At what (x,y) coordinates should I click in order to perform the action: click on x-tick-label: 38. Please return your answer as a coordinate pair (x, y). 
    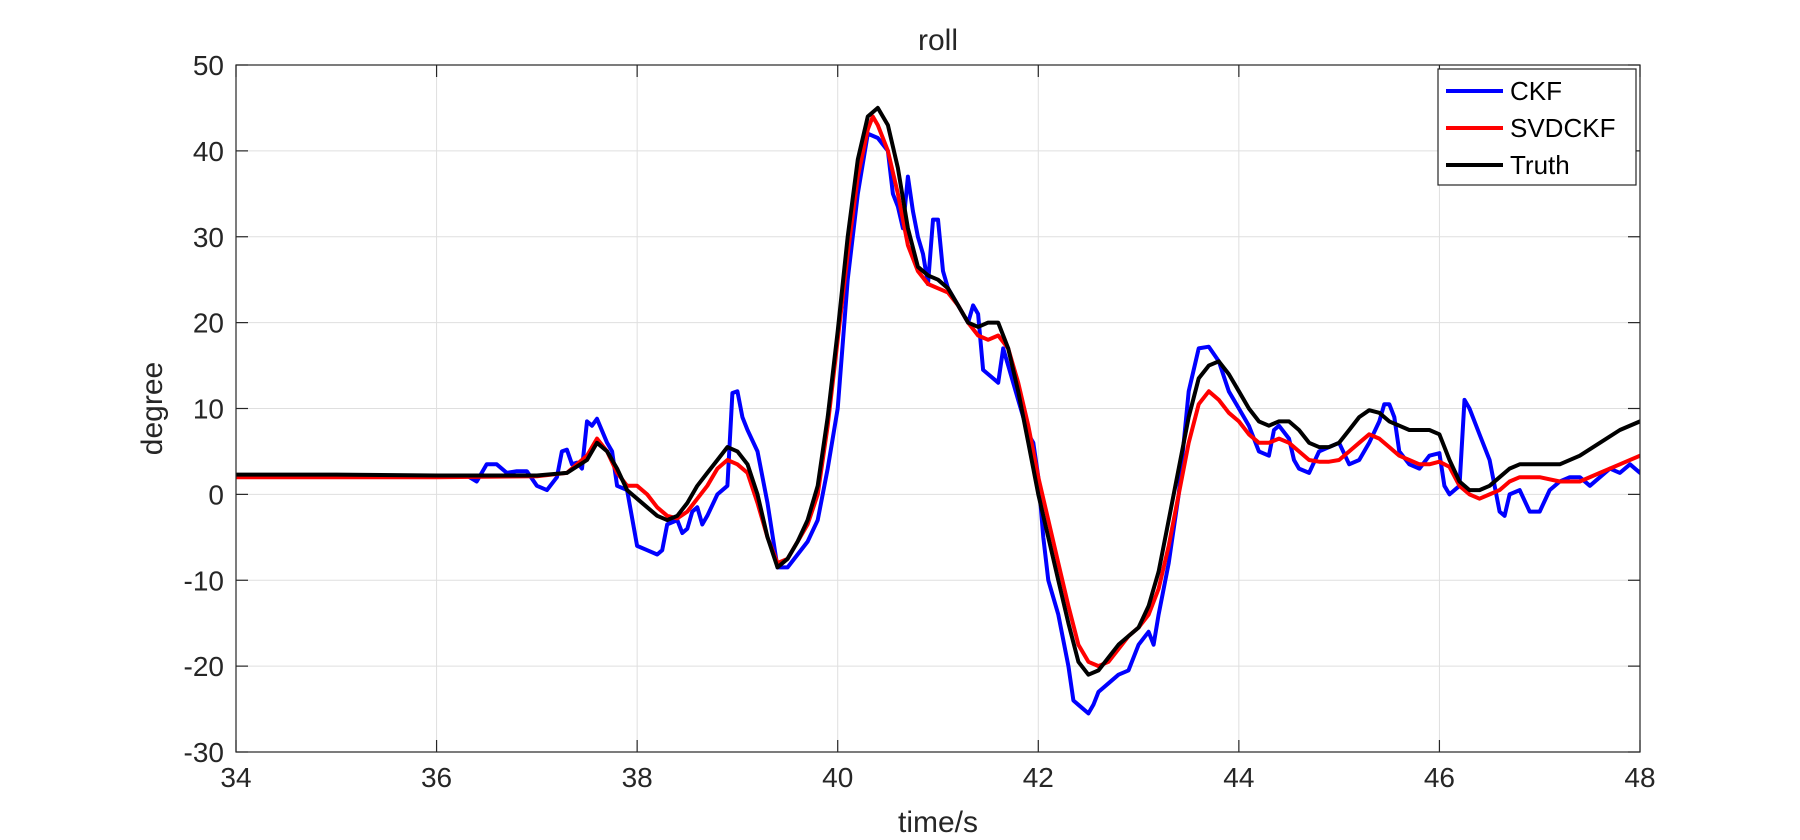
    Looking at the image, I should click on (637, 777).